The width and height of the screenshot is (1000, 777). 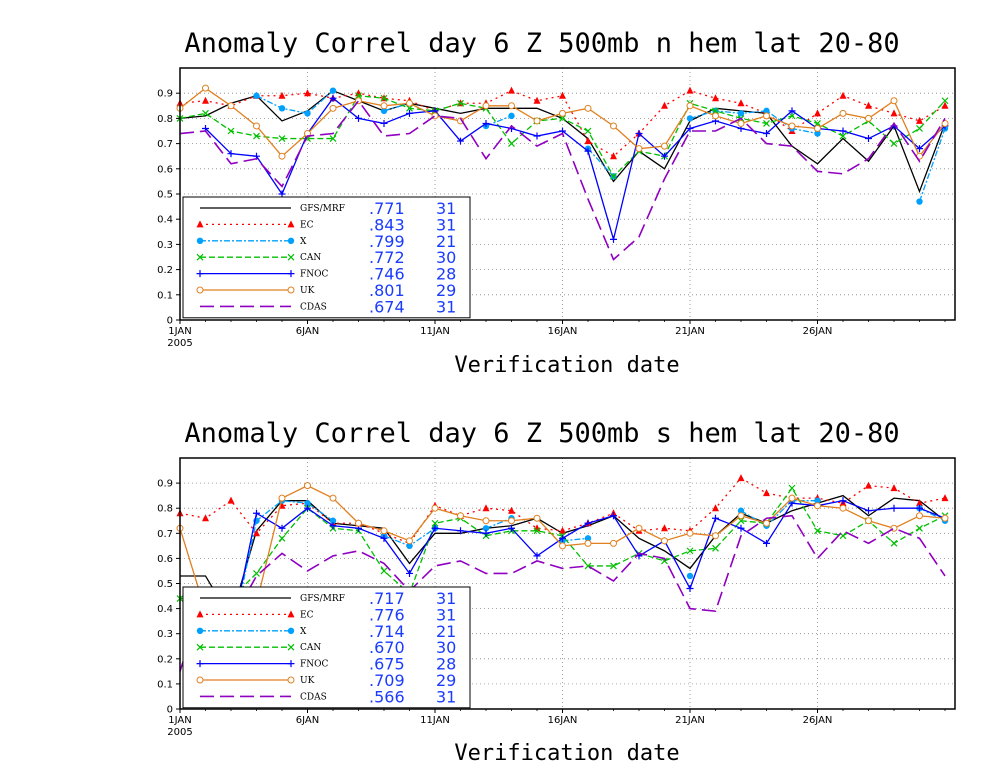 I want to click on legend-entry-fnoc: FNOC .675 28, so click(x=326, y=664).